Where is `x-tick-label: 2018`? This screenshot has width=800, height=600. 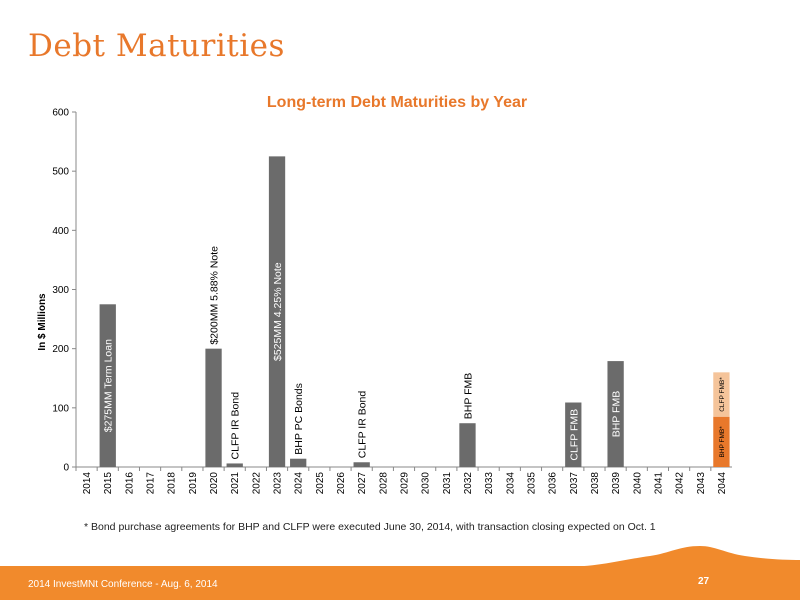 x-tick-label: 2018 is located at coordinates (172, 483).